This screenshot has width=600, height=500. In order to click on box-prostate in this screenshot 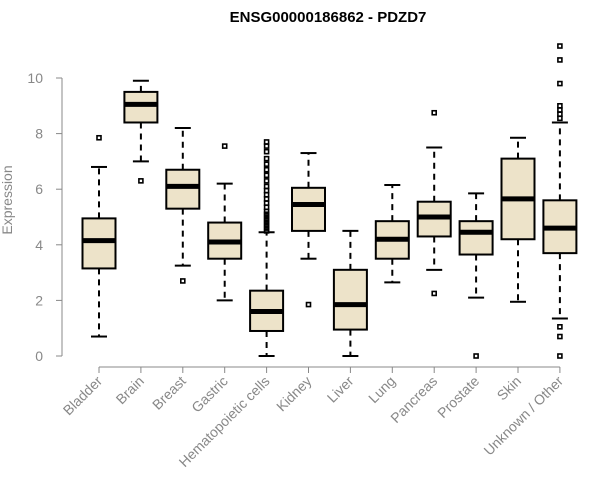, I will do `click(476, 275)`.